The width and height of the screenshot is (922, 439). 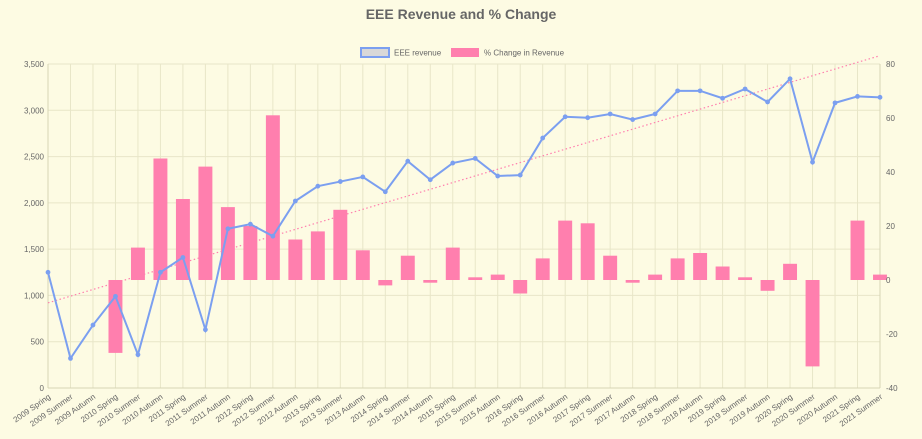 What do you see at coordinates (890, 118) in the screenshot?
I see `right-tick-label: 60` at bounding box center [890, 118].